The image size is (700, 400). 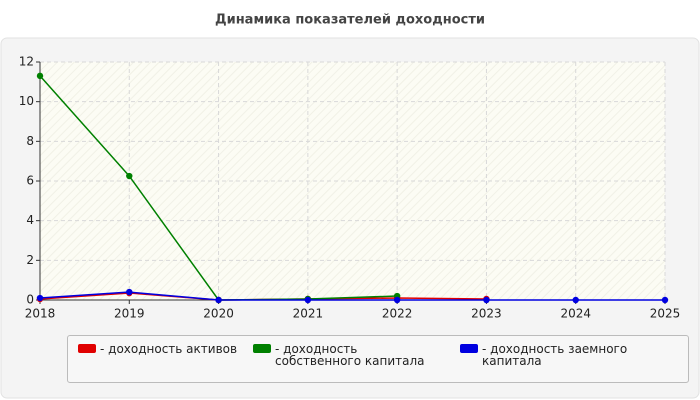 What do you see at coordinates (350, 20) in the screenshot?
I see `chart-title: Динамика показателей доходности` at bounding box center [350, 20].